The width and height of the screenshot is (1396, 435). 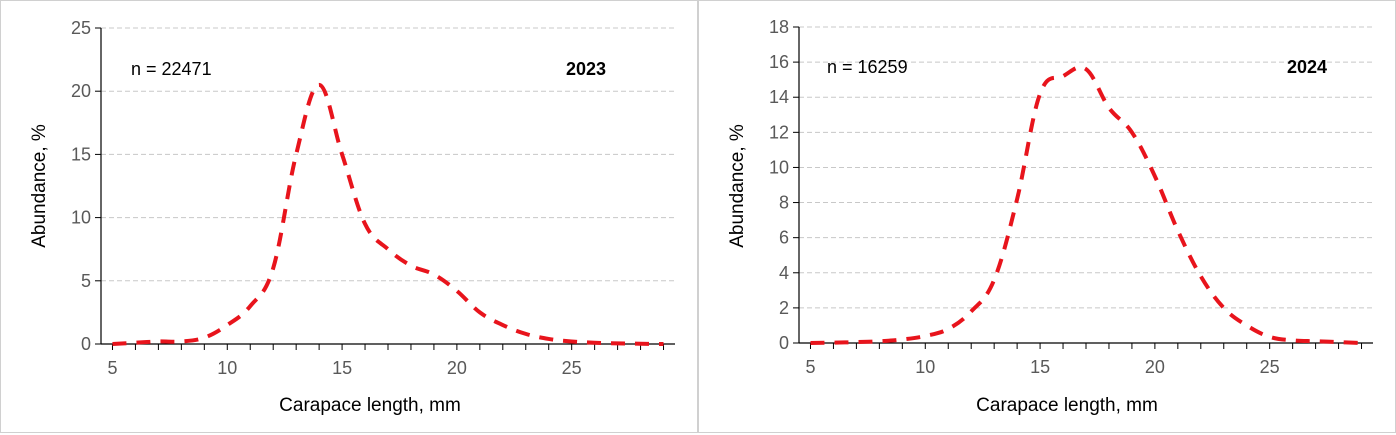 What do you see at coordinates (779, 97) in the screenshot?
I see `y-tick-label: 14` at bounding box center [779, 97].